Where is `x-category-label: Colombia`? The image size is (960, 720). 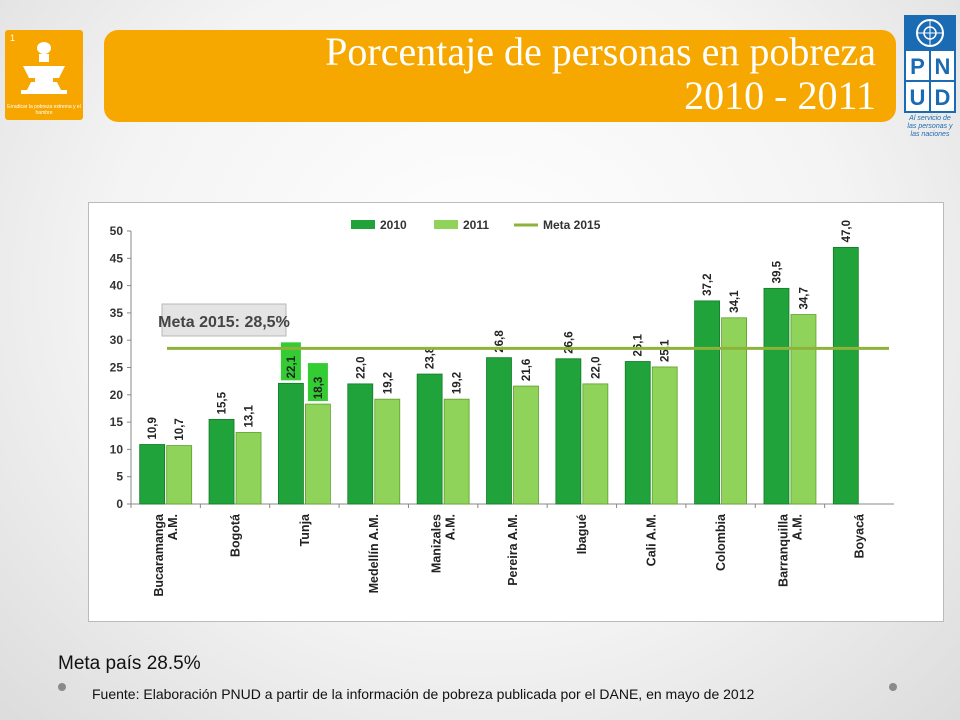 x-category-label: Colombia is located at coordinates (721, 542).